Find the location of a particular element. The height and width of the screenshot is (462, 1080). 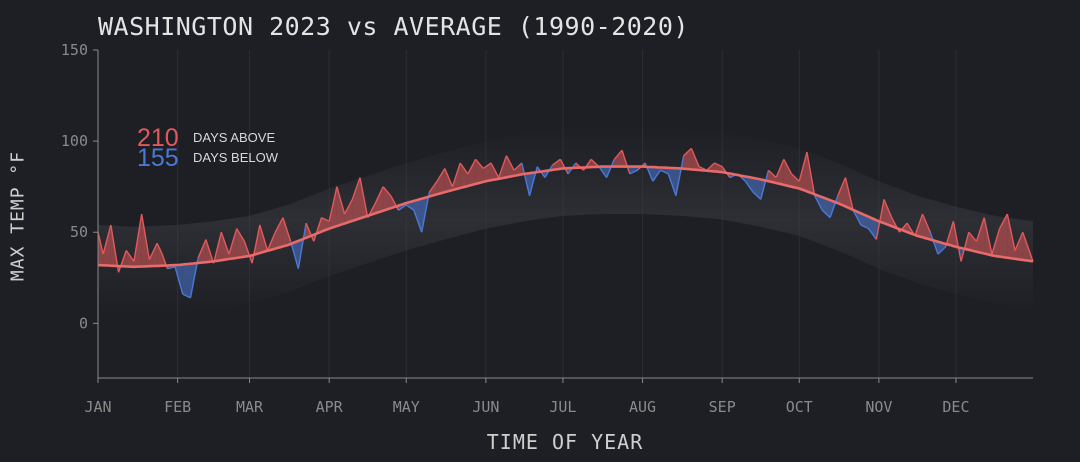

x-tick-label: APR is located at coordinates (330, 407).